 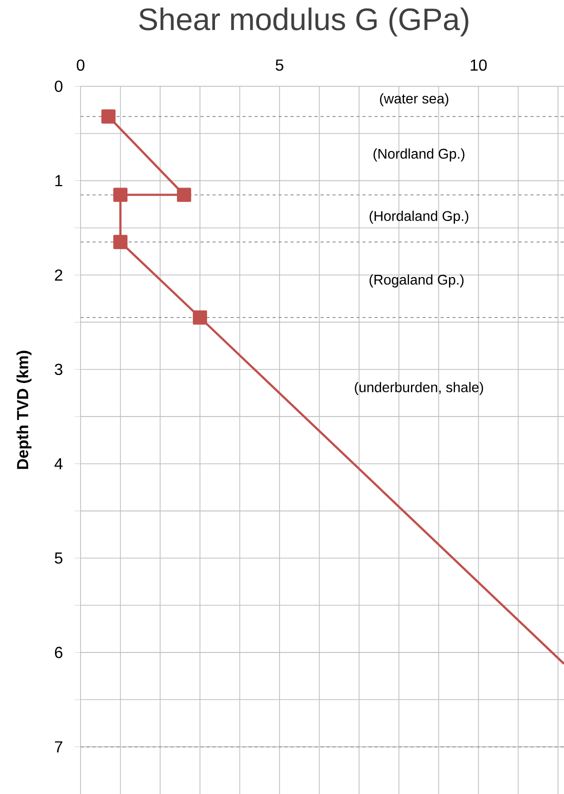 I want to click on chart-title: Shear modulus G (GPa), so click(x=303, y=22).